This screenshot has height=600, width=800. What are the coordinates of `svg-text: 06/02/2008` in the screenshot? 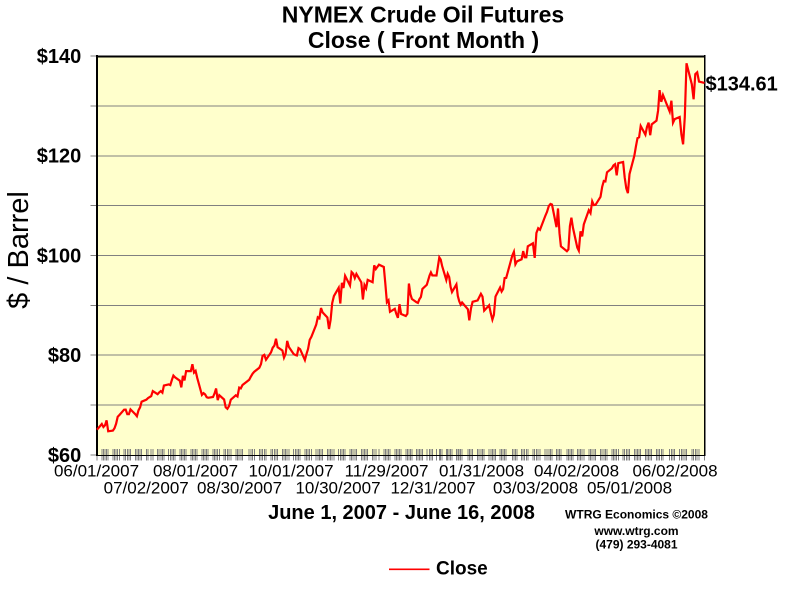 It's located at (674, 470).